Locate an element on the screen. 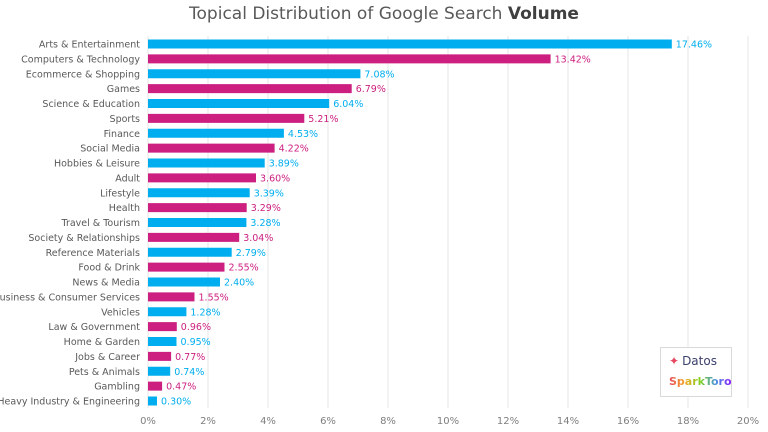 This screenshot has height=432, width=768. y-tick-label: Science & Education is located at coordinates (91, 104).